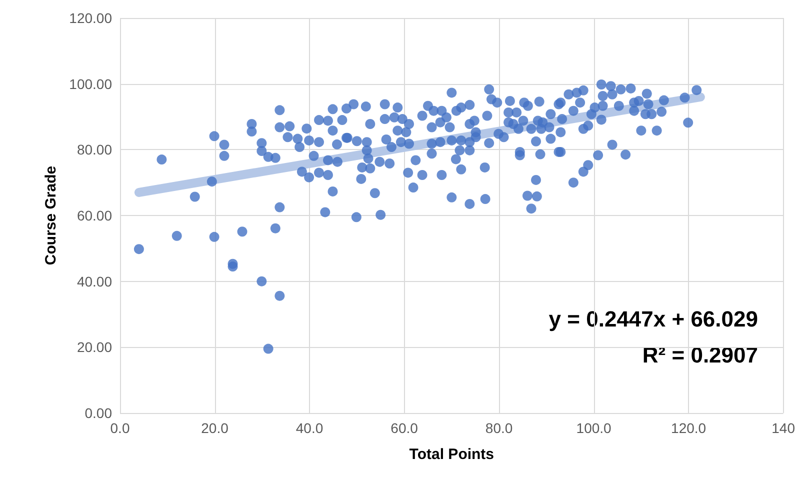 The width and height of the screenshot is (806, 493). I want to click on x-tick-label: 120.0, so click(688, 428).